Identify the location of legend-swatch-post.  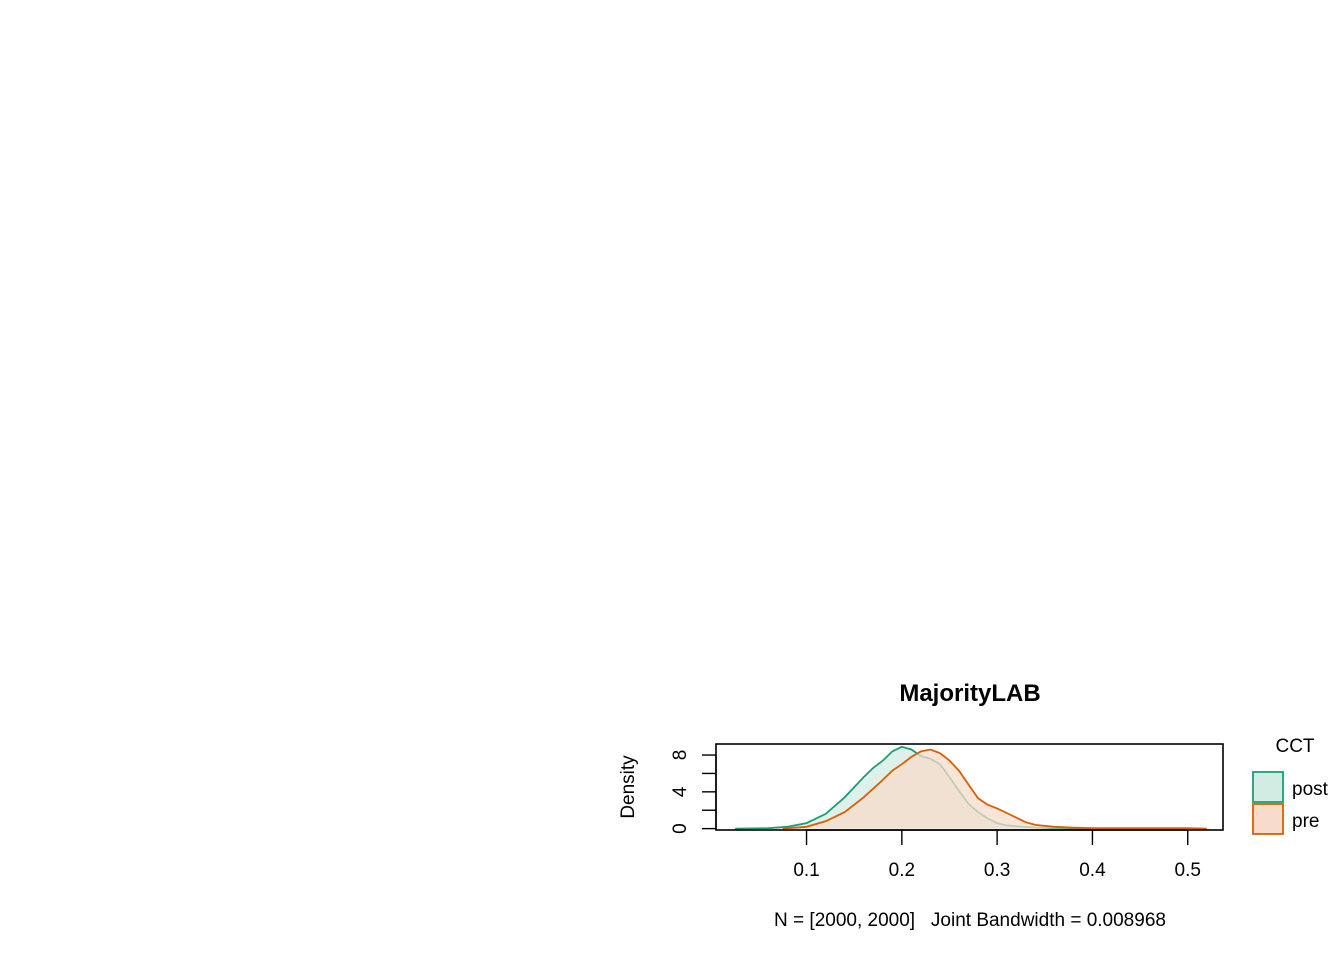
(1268, 787).